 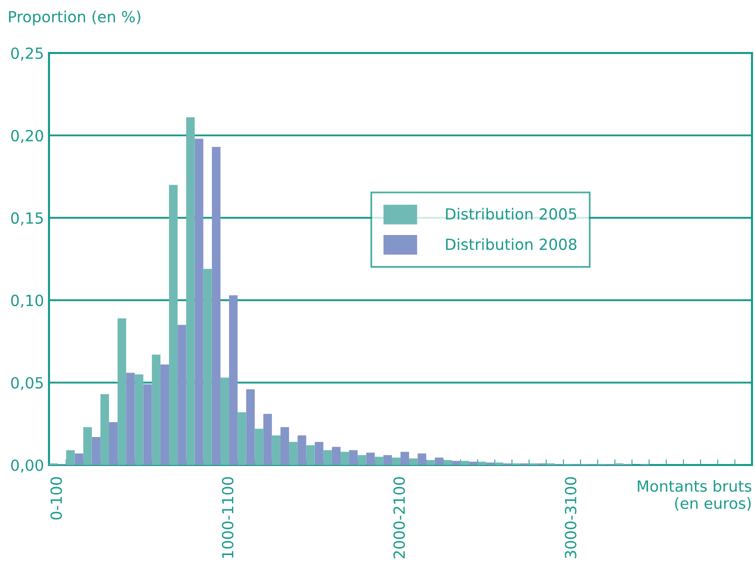 I want to click on y-axis-title: Proportion (en %), so click(x=74, y=18).